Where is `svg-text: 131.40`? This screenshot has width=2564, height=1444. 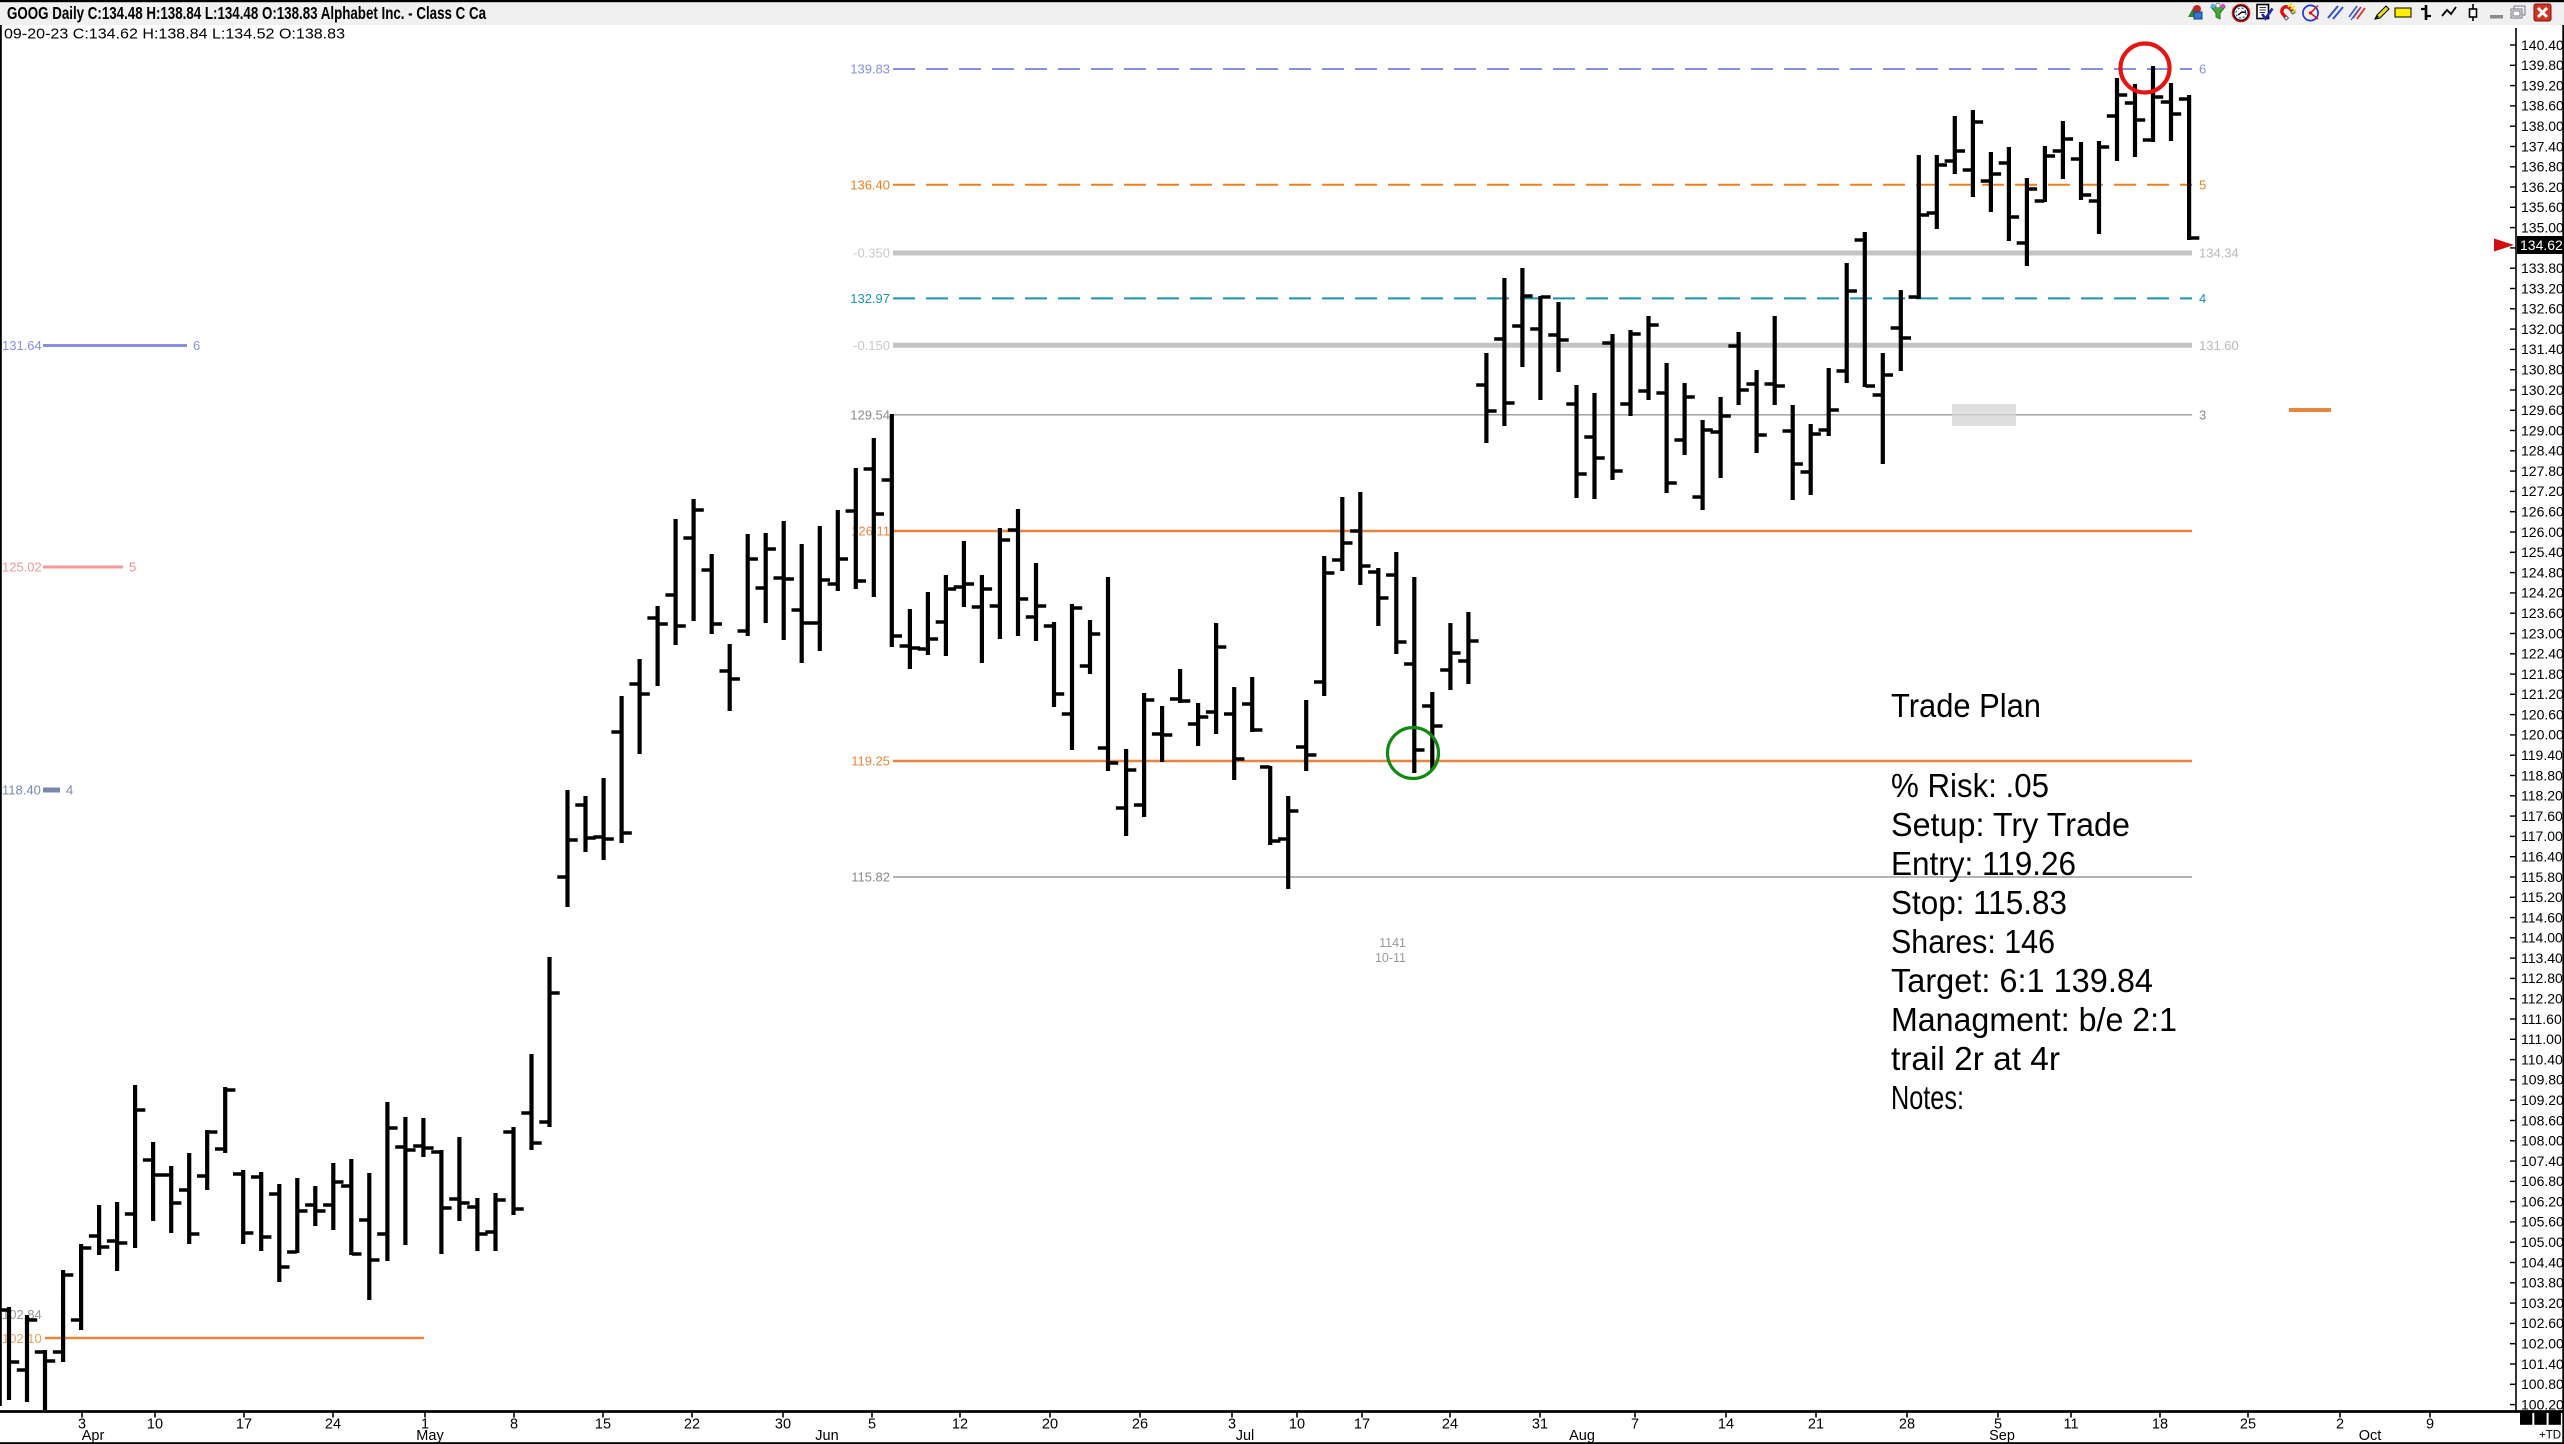 svg-text: 131.40 is located at coordinates (2542, 349).